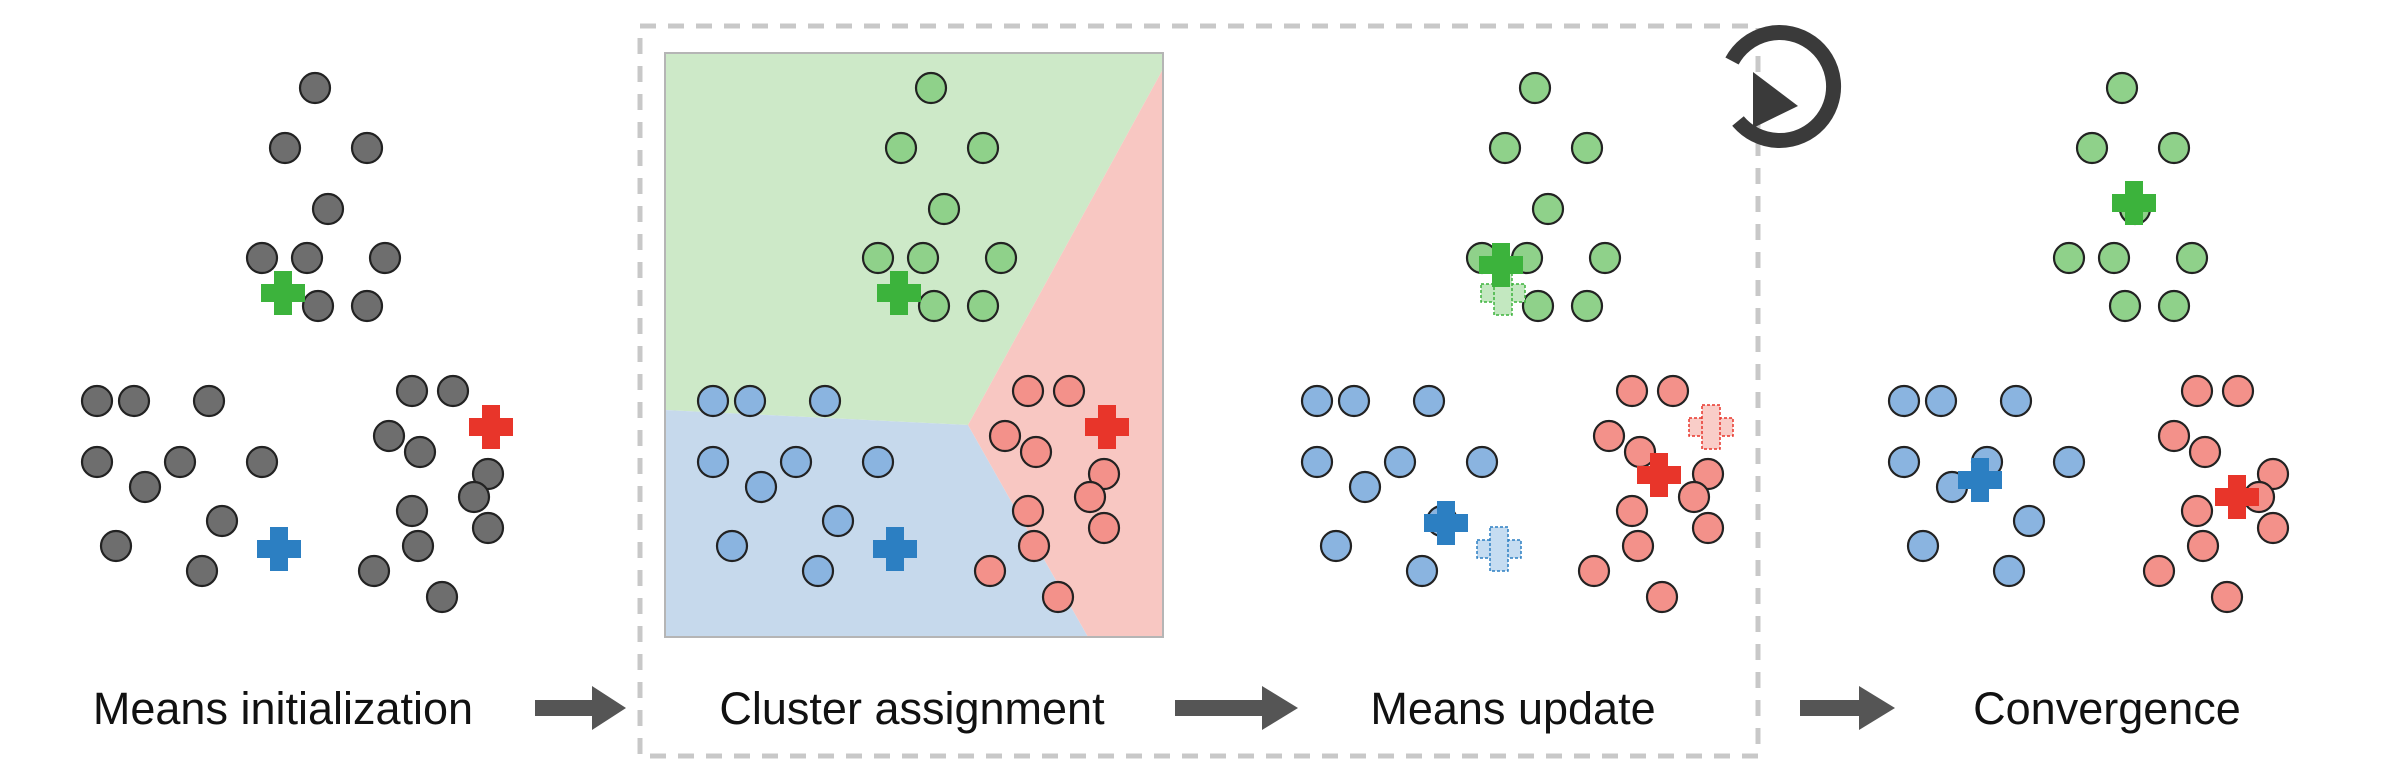  Describe the element at coordinates (1512, 342) in the screenshot. I see `panel-3-points` at that location.